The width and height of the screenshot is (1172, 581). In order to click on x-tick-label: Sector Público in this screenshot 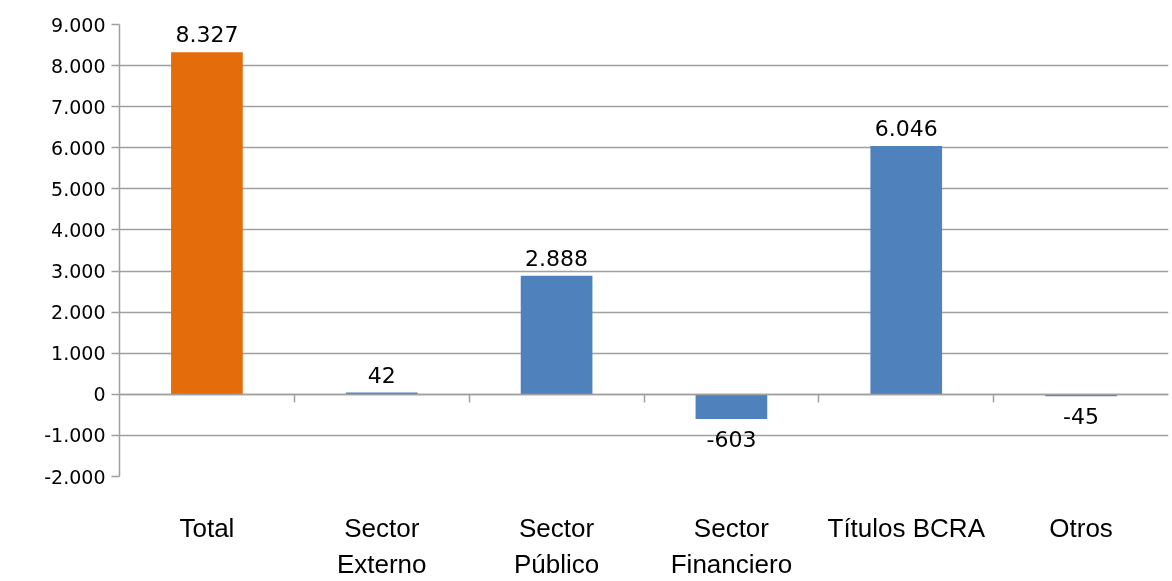, I will do `click(556, 545)`.